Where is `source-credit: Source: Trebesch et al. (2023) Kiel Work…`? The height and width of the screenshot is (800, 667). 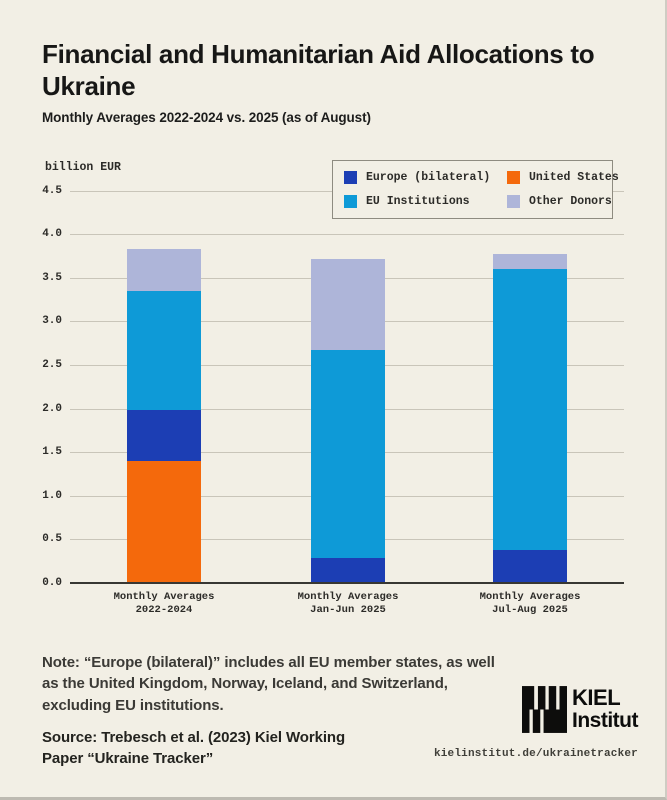
source-credit: Source: Trebesch et al. (2023) Kiel Work… is located at coordinates (194, 748).